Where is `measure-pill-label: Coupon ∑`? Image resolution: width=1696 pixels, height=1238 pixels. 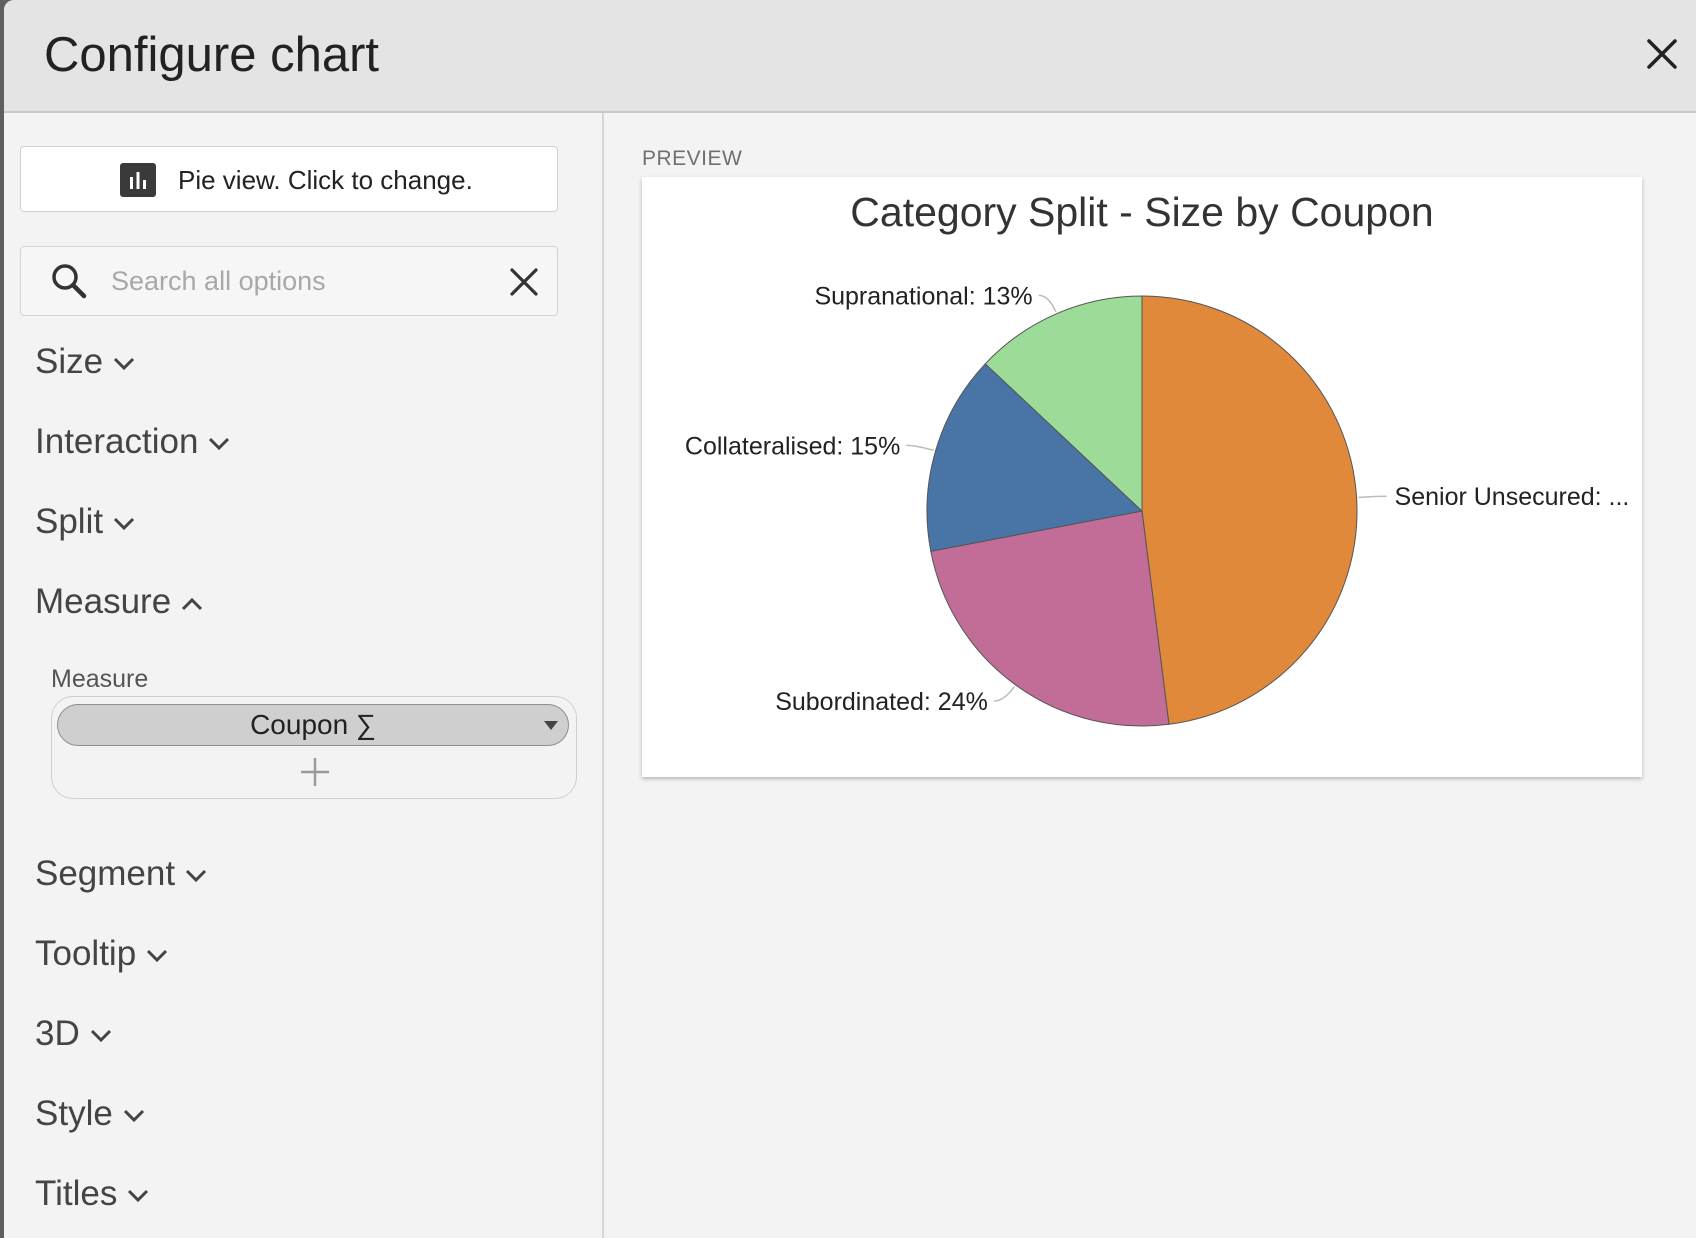
measure-pill-label: Coupon ∑ is located at coordinates (313, 724).